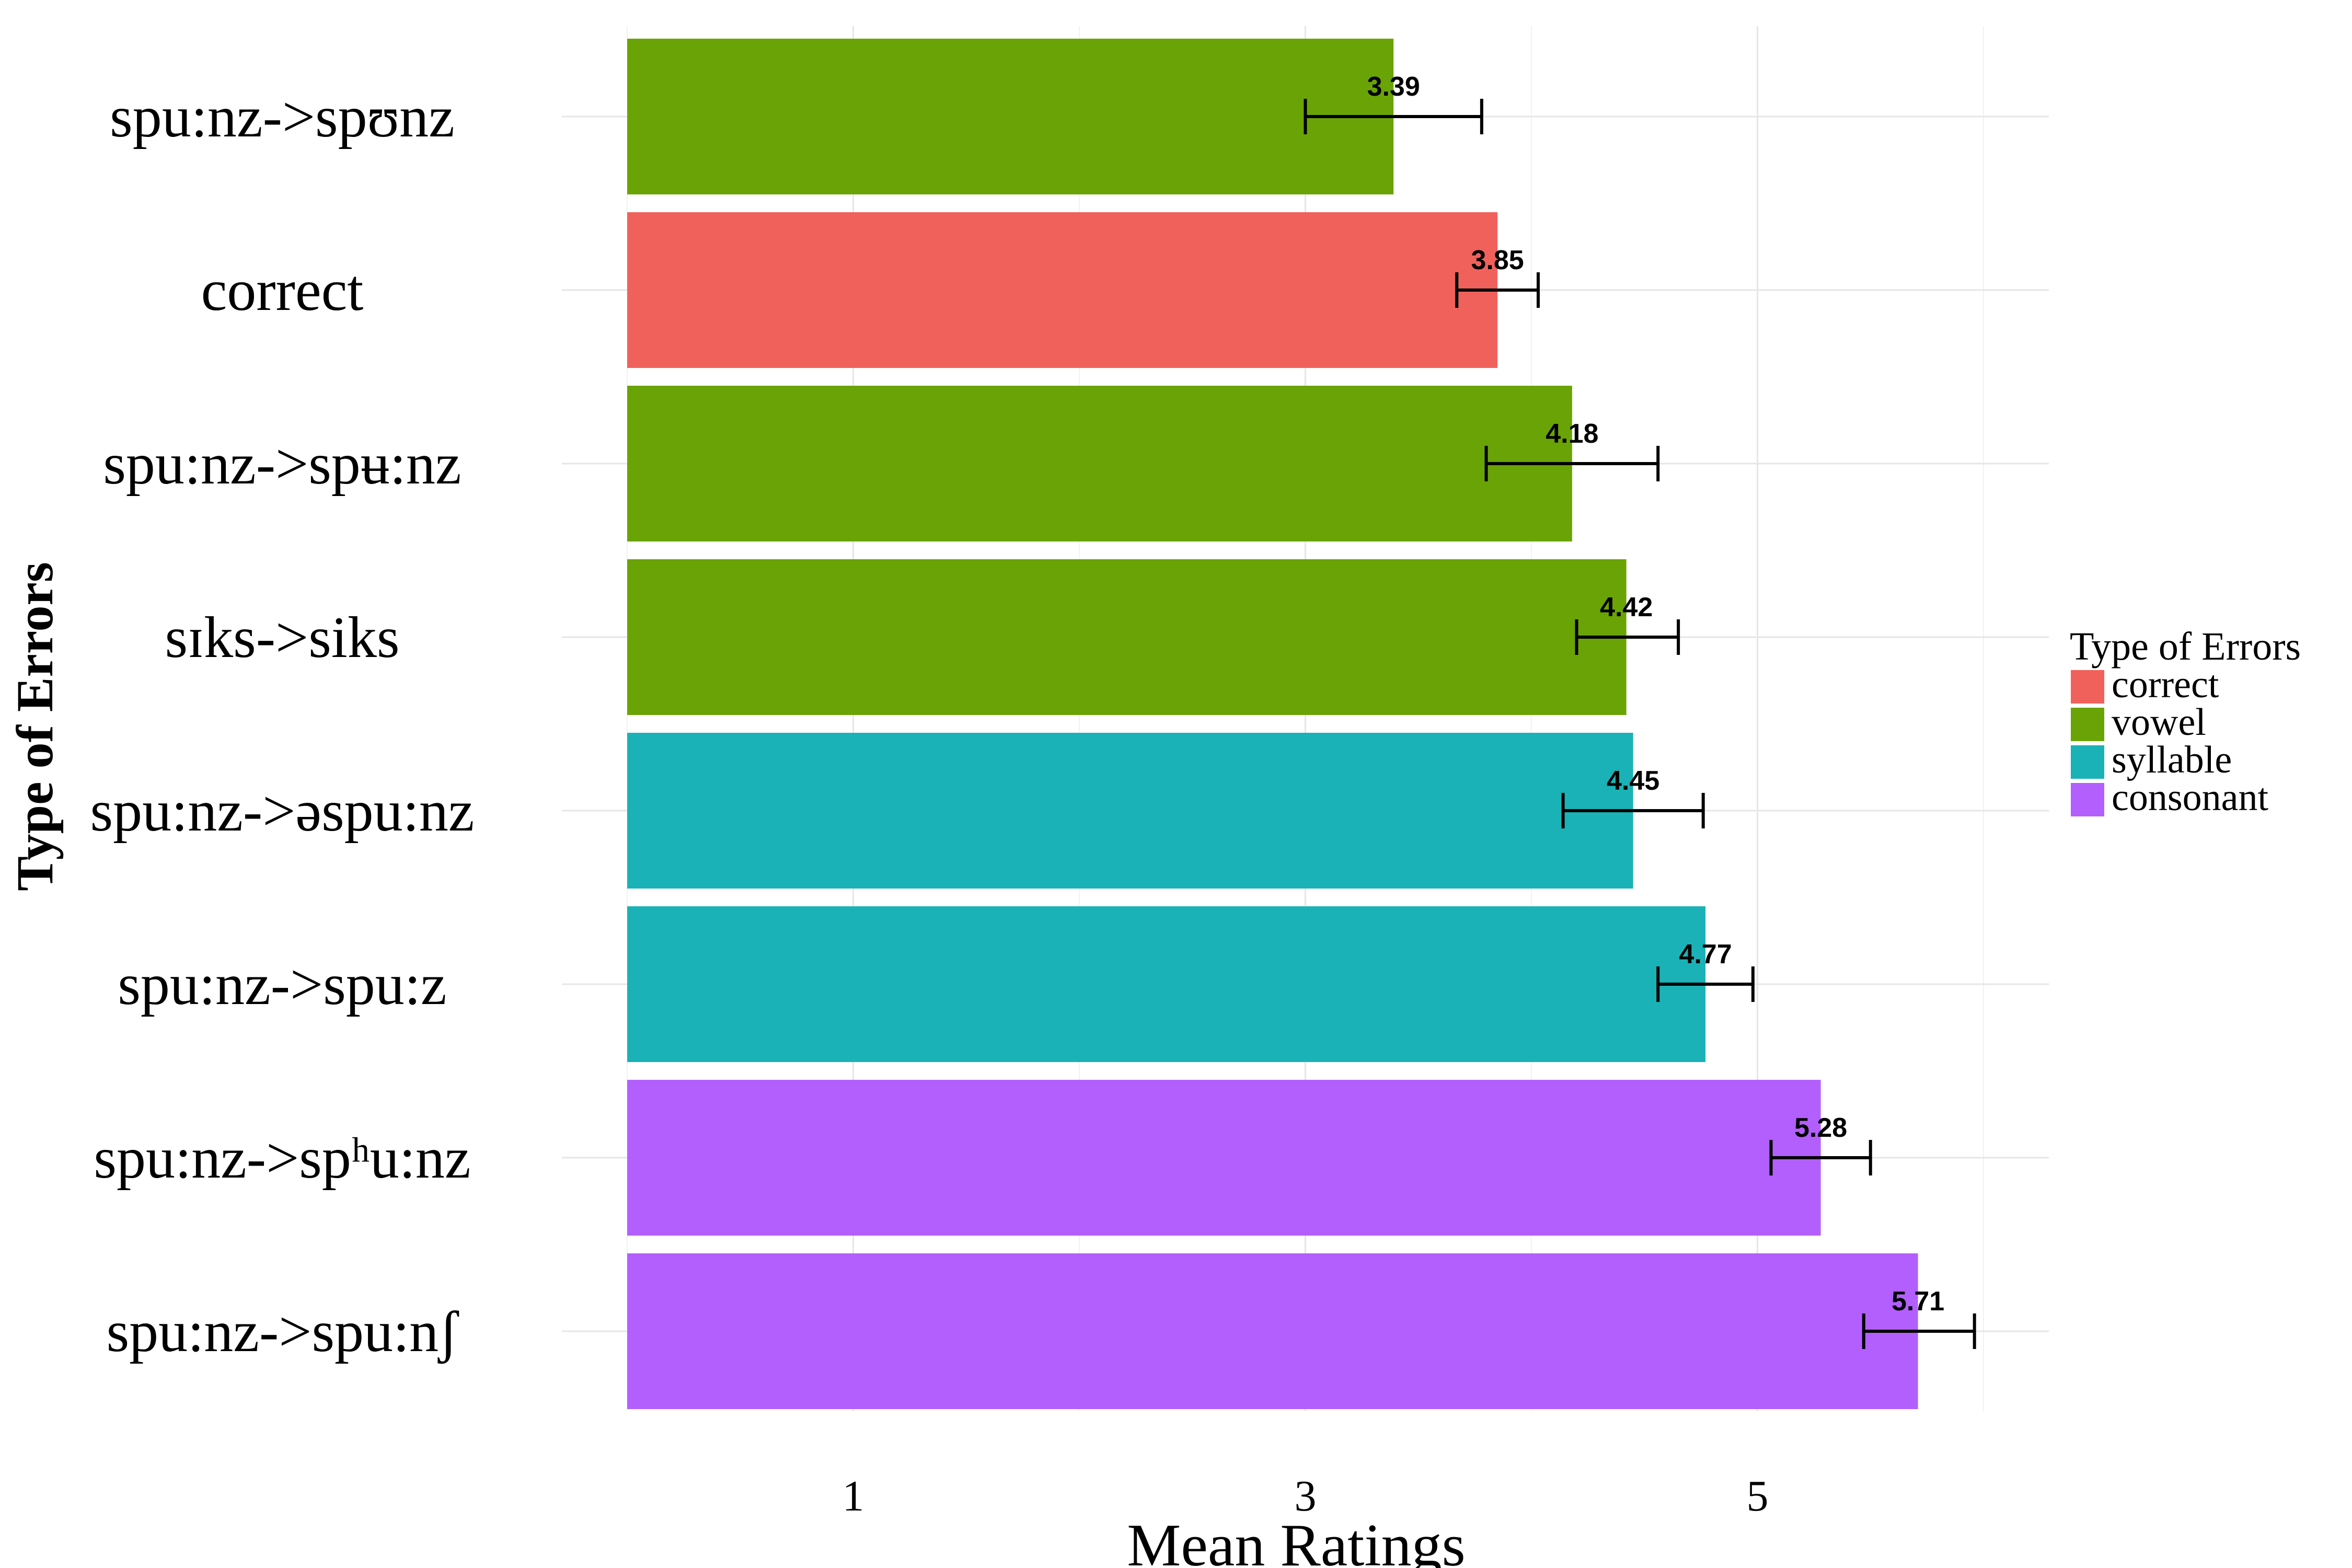 This screenshot has height=1568, width=2352. I want to click on category-label: spu:nz->əspu:nz, so click(282, 811).